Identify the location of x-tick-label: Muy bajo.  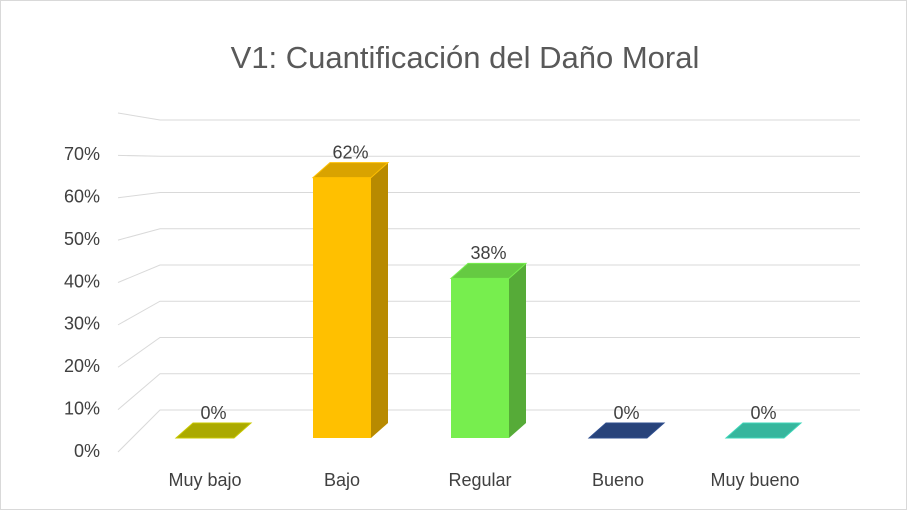
(204, 480).